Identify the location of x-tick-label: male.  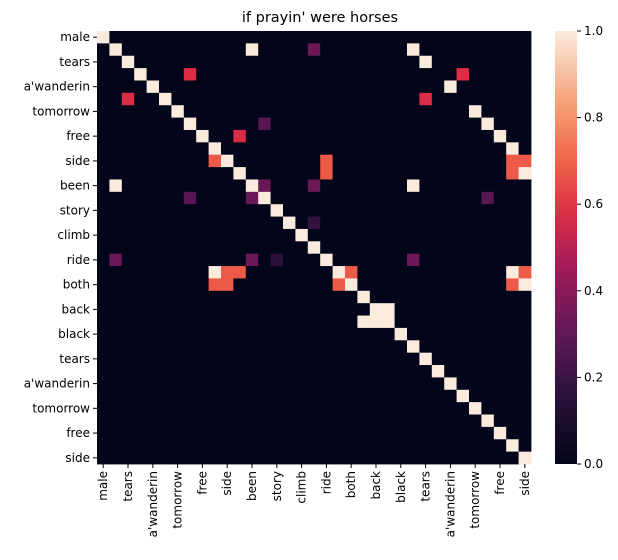
(103, 486).